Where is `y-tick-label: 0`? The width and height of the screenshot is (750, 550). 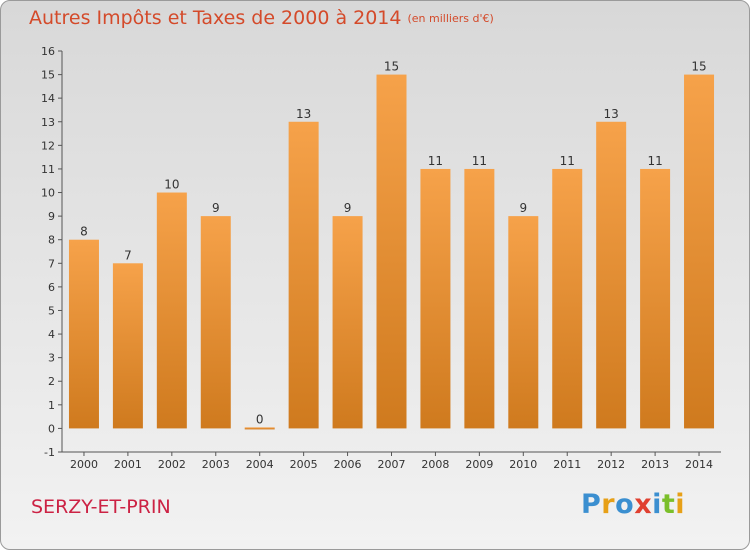
y-tick-label: 0 is located at coordinates (51, 428).